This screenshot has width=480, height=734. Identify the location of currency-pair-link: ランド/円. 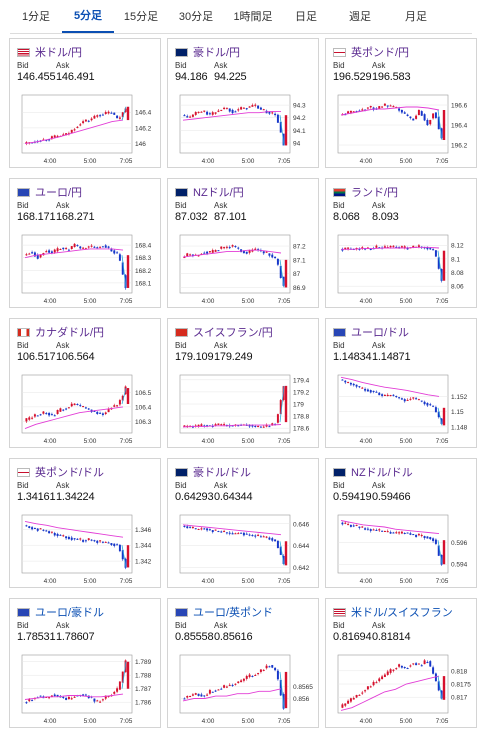
(365, 192).